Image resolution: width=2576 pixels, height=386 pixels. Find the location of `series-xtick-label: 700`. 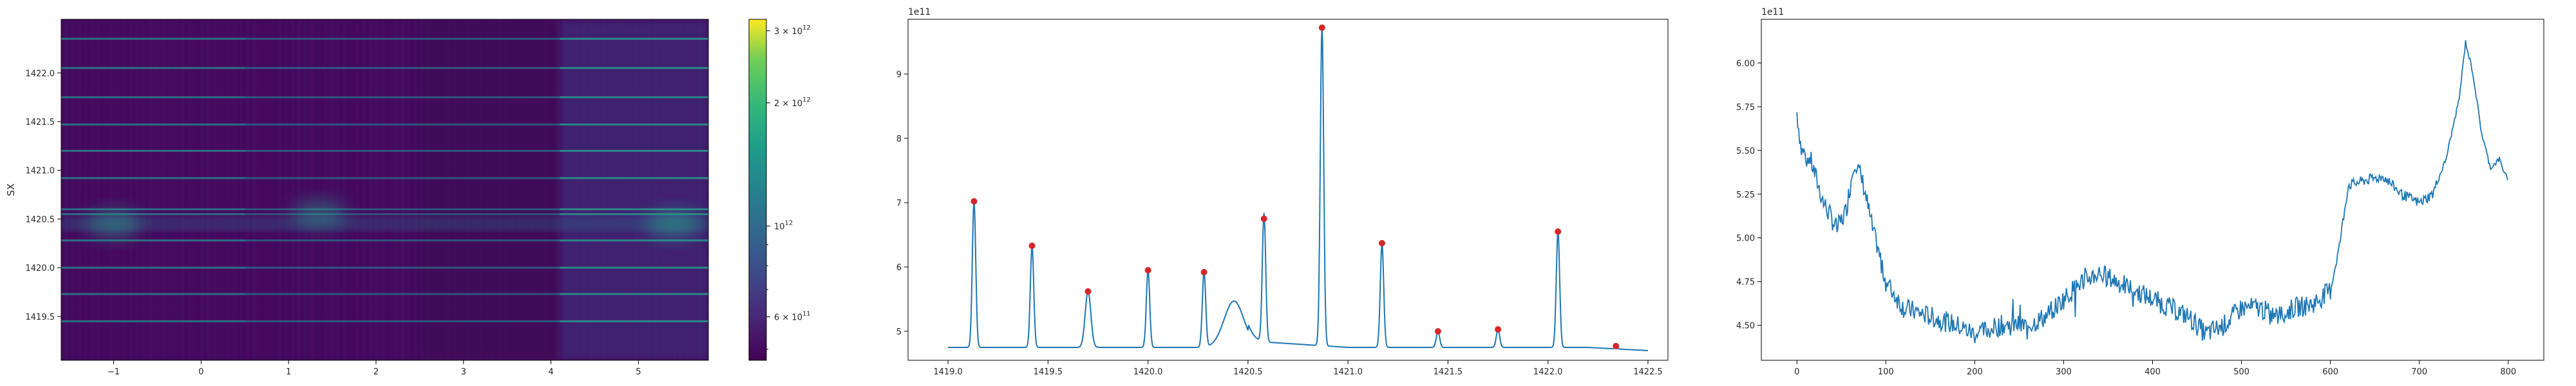

series-xtick-label: 700 is located at coordinates (2419, 372).